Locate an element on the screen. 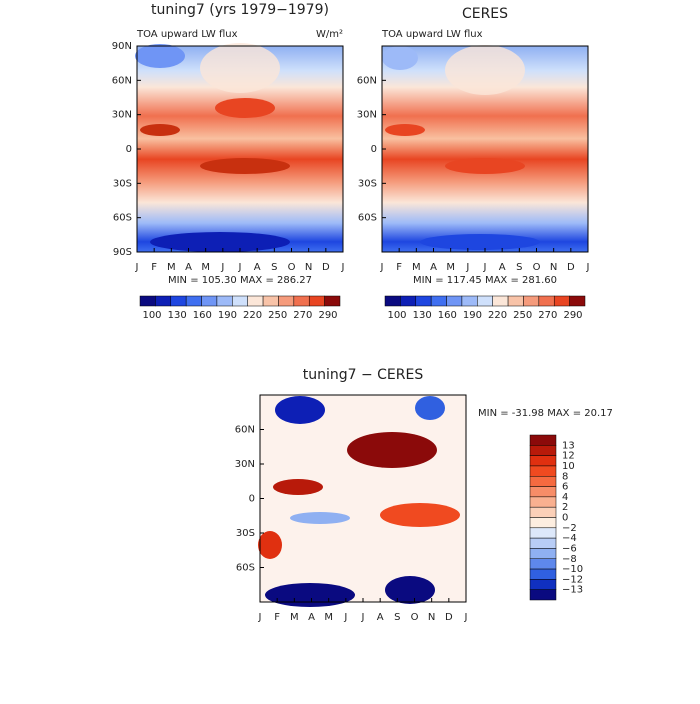 The width and height of the screenshot is (700, 704). colorbar-label: 8 is located at coordinates (565, 476).